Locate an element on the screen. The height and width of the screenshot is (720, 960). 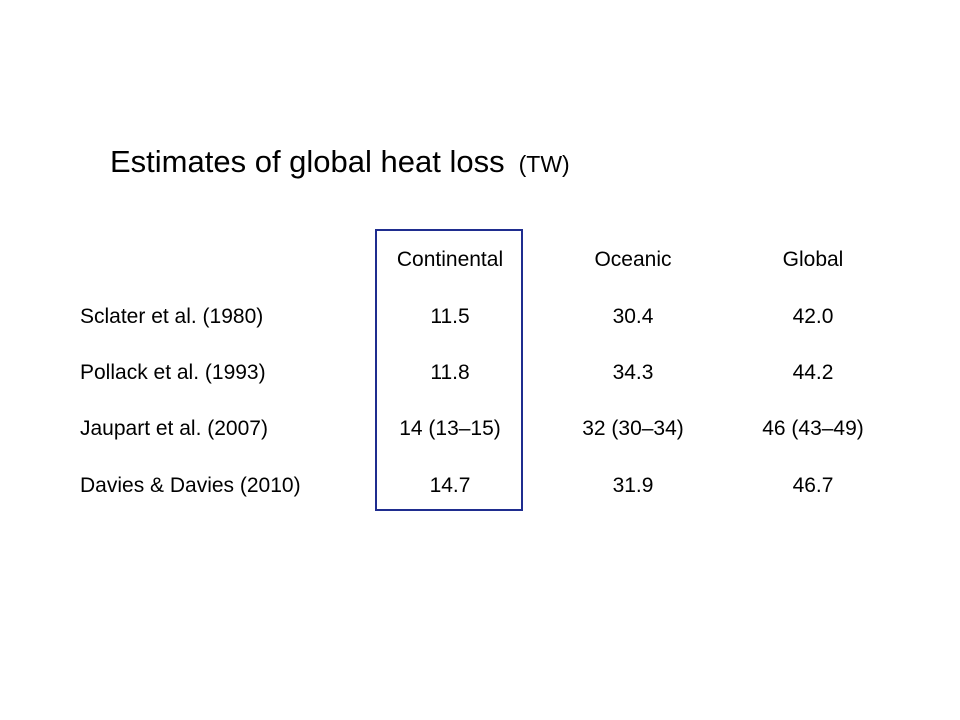
column-header-oceanic: Oceanic is located at coordinates (633, 259).